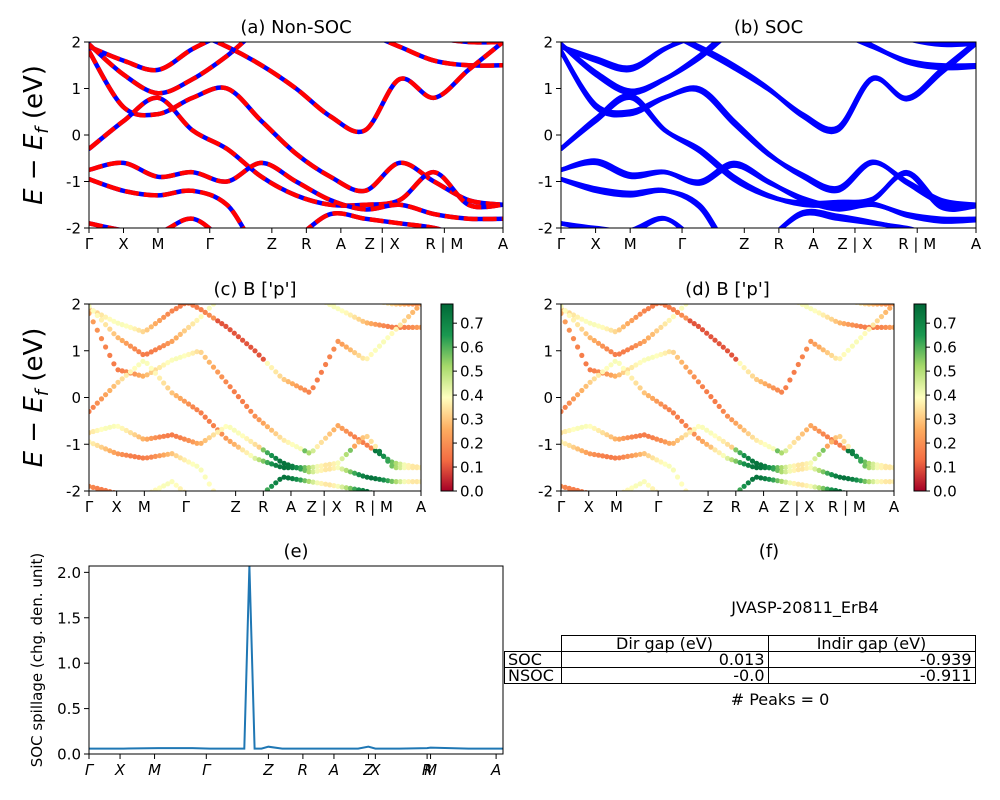 Image resolution: width=1000 pixels, height=800 pixels. I want to click on colorbar-tick-label: 0.3, so click(472, 420).